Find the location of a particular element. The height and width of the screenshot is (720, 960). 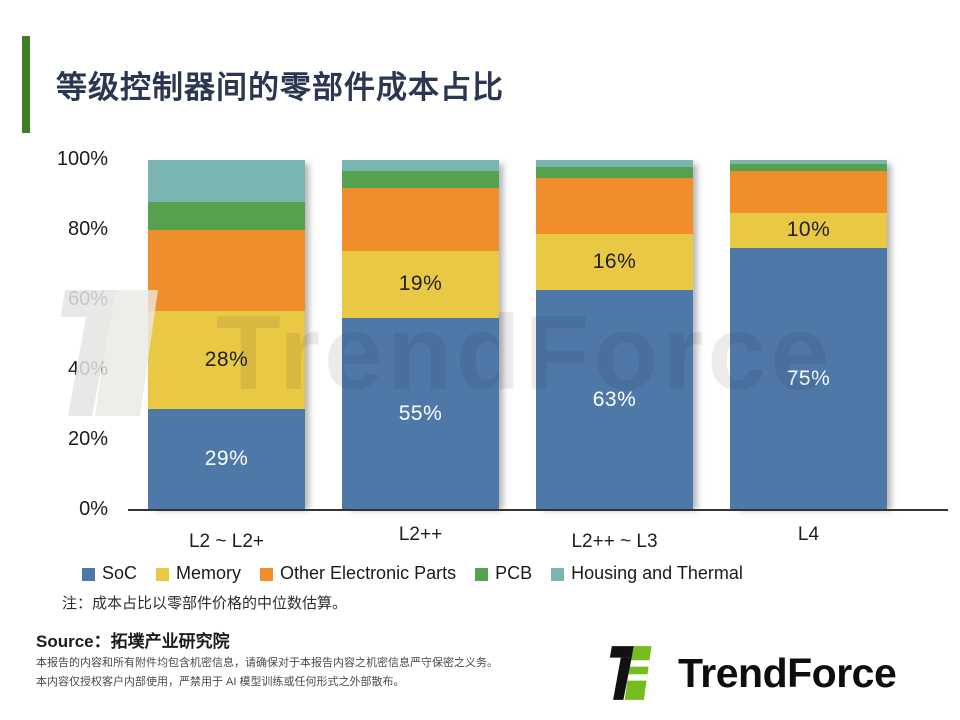

bar-3: 16% 63% is located at coordinates (614, 335).